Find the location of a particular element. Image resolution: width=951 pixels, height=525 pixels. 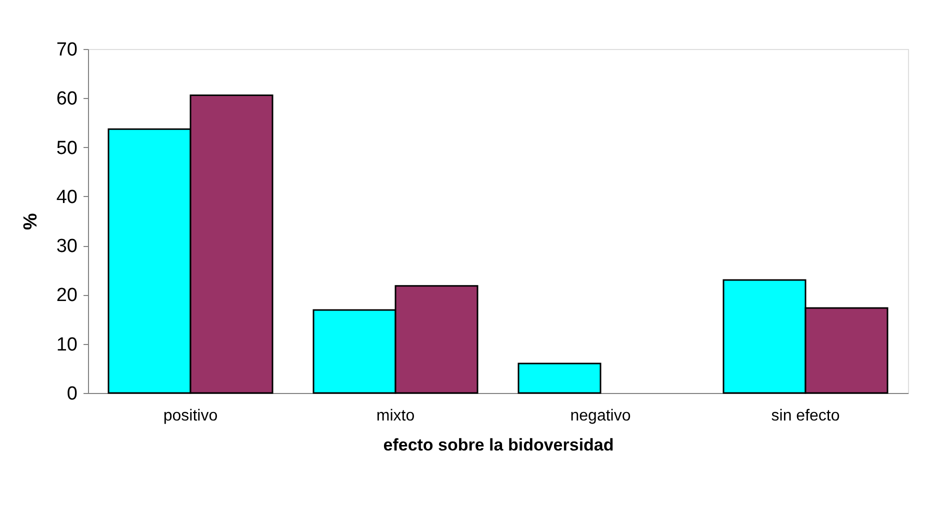

x-axis-title: efecto sobre la bidoversidad is located at coordinates (498, 445).